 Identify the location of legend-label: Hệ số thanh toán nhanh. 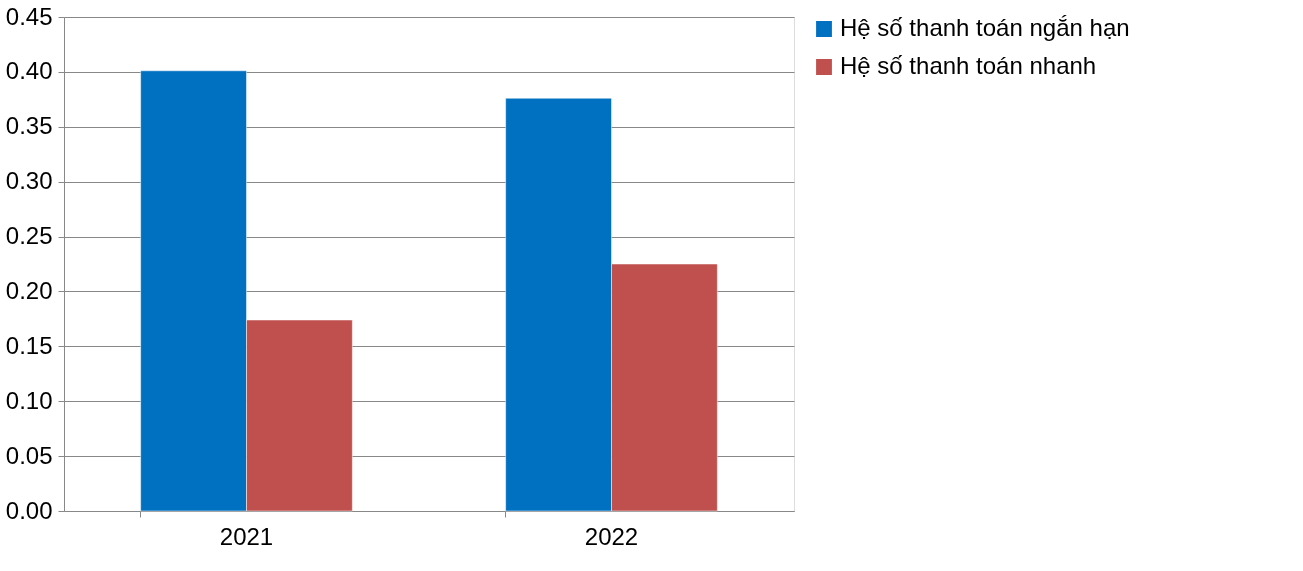
(968, 65).